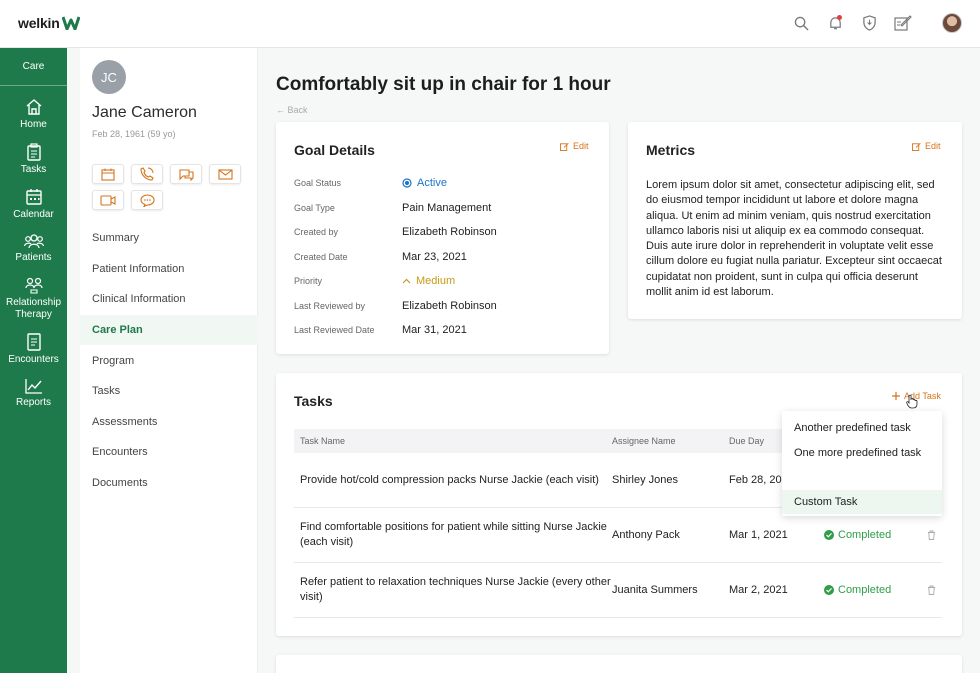  What do you see at coordinates (444, 306) in the screenshot?
I see `goal-row-last-reviewed-by: Last Reviewed by Elizabeth Robinson` at bounding box center [444, 306].